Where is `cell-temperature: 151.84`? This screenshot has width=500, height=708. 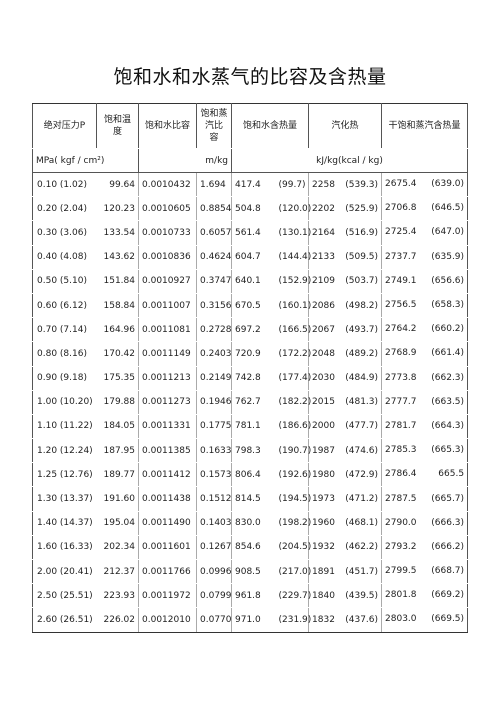
cell-temperature: 151.84 is located at coordinates (117, 281).